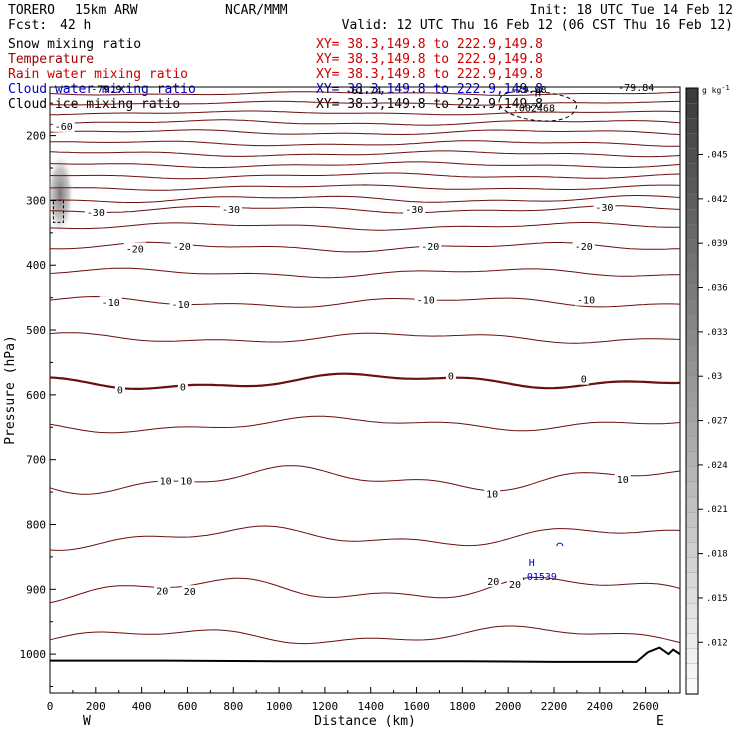 This screenshot has width=740, height=740. I want to click on x-tick-label: 1000, so click(279, 706).